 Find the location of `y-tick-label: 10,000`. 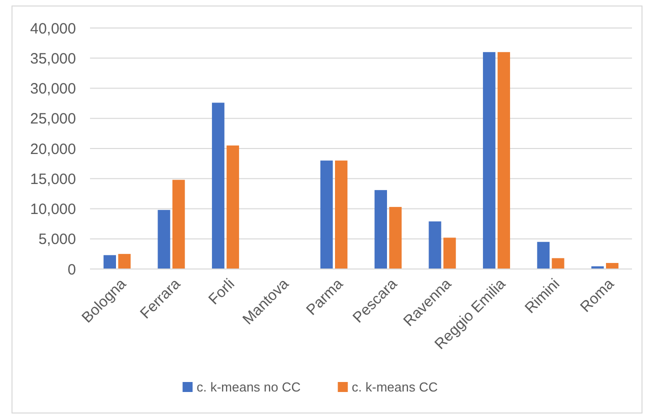

y-tick-label: 10,000 is located at coordinates (53, 209).